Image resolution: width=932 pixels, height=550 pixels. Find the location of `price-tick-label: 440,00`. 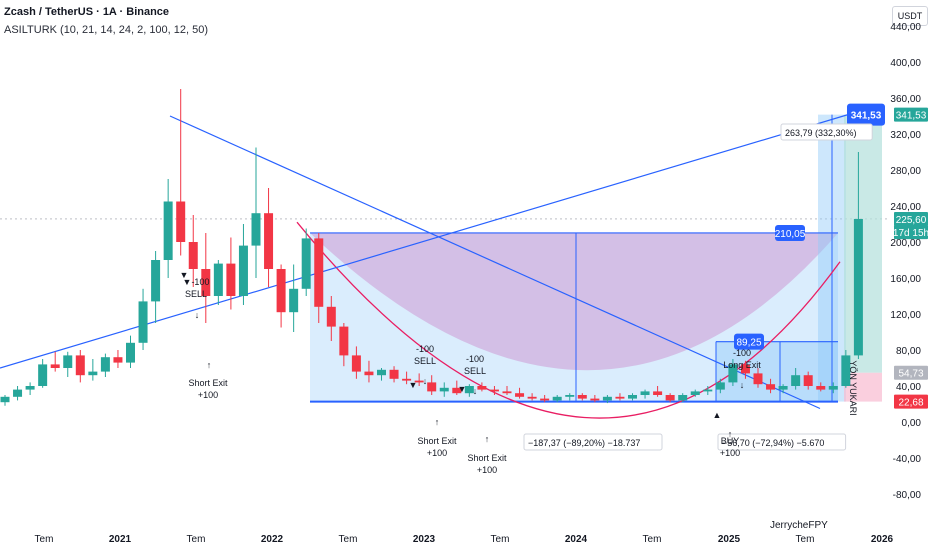

price-tick-label: 440,00 is located at coordinates (905, 27).